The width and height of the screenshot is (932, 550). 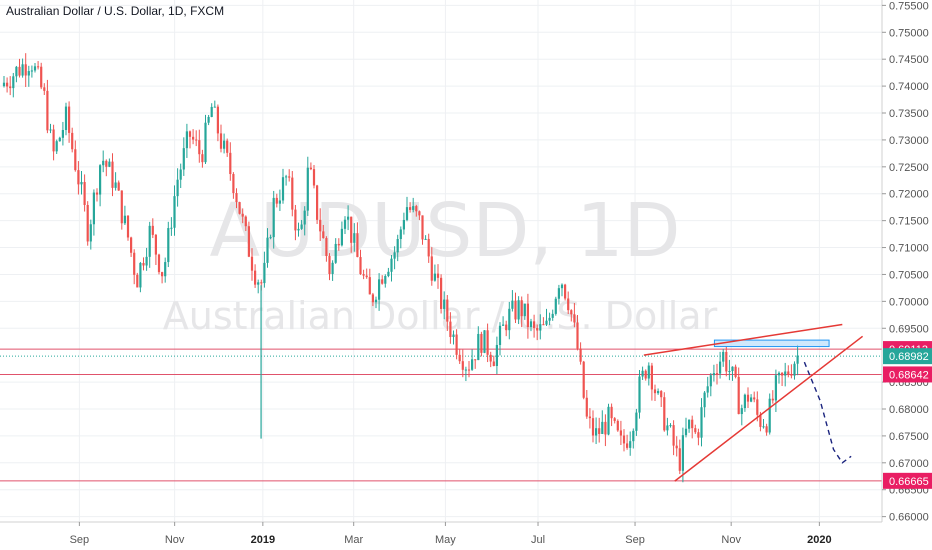 I want to click on projection-arrow, so click(x=827, y=412).